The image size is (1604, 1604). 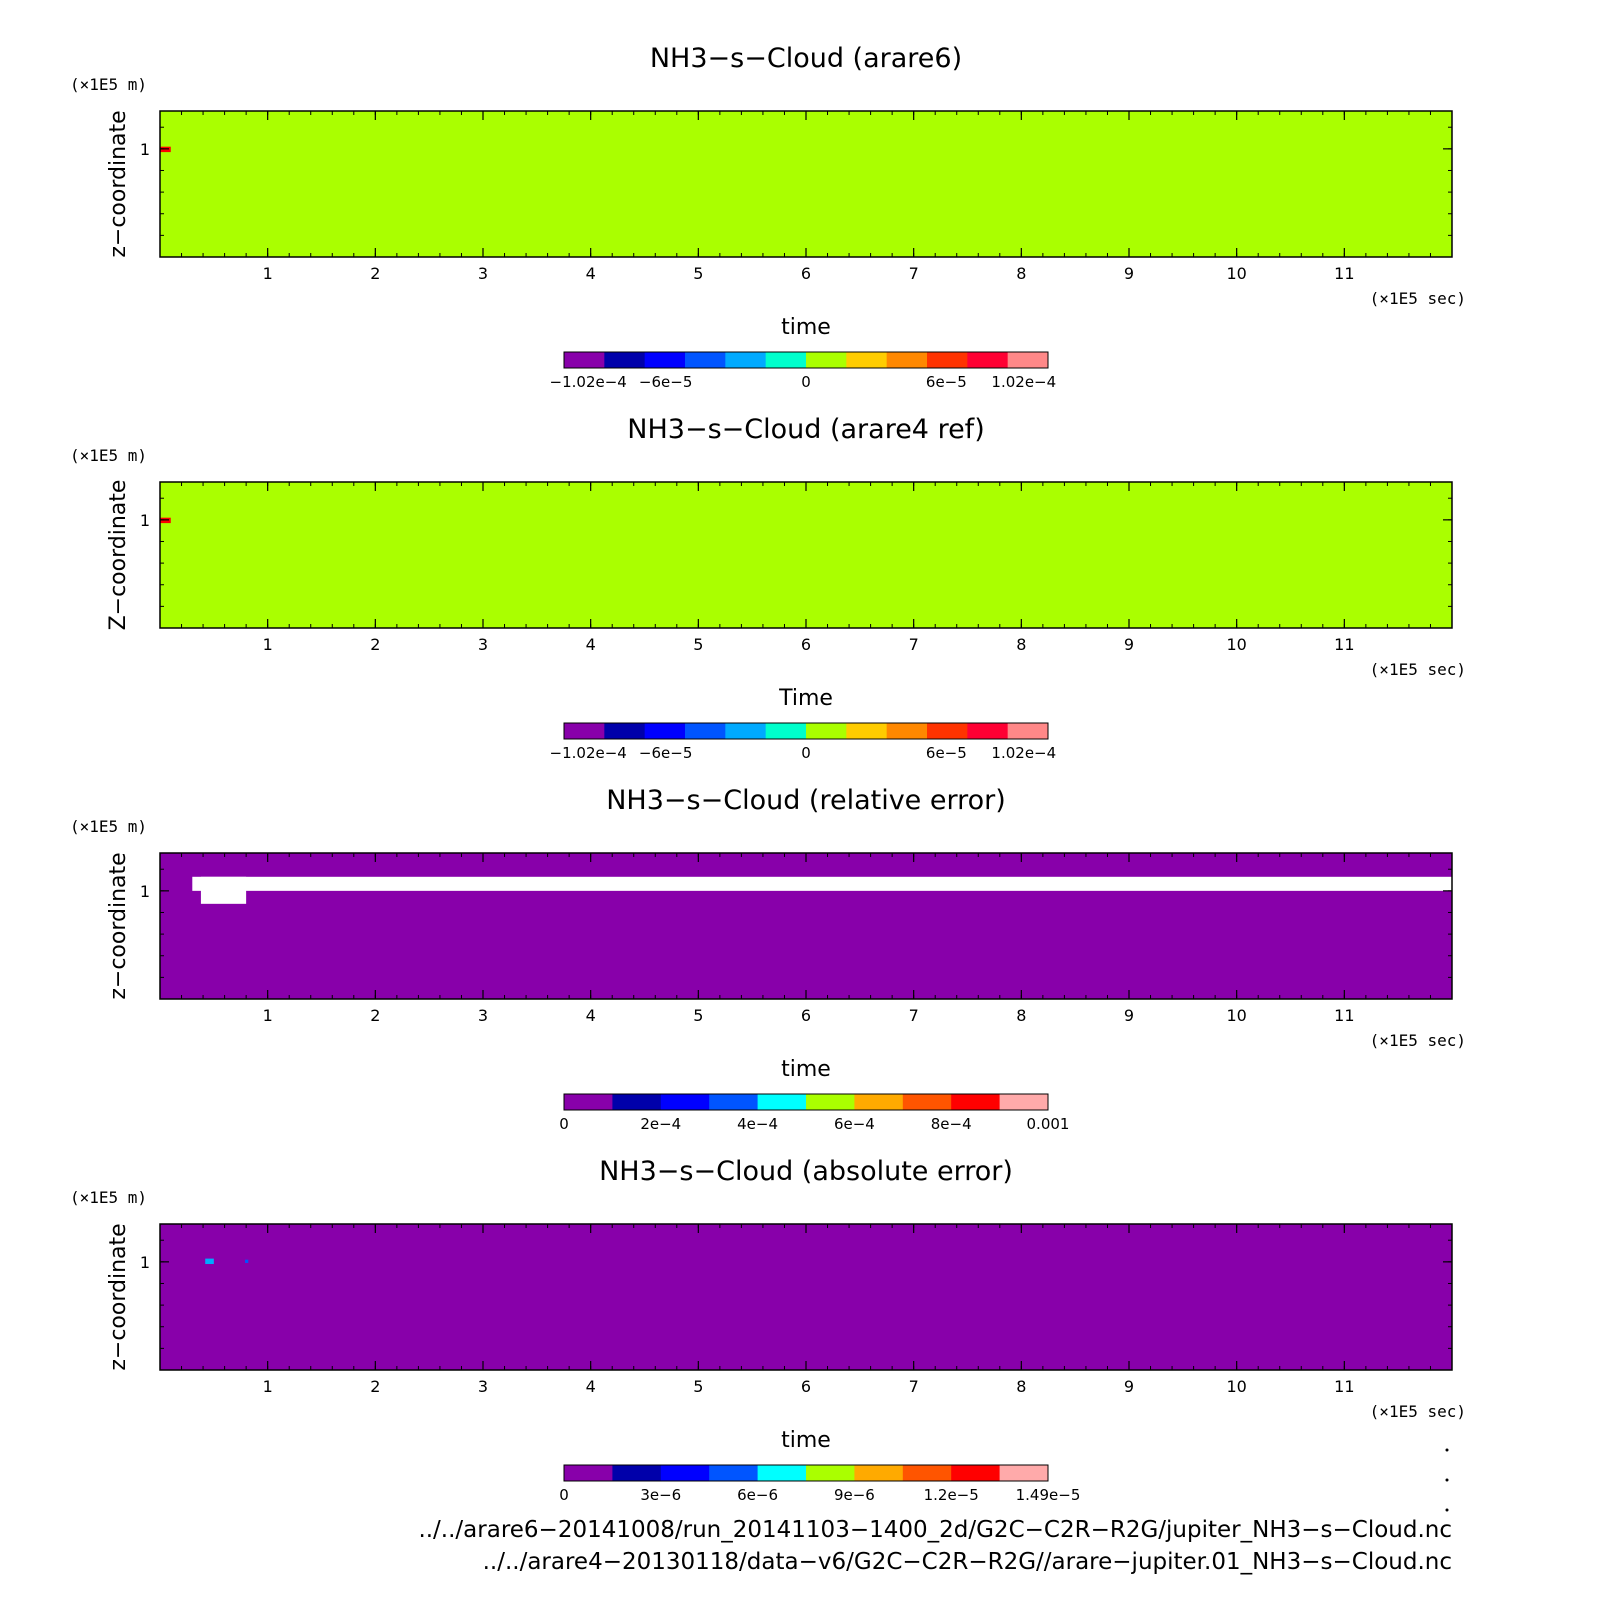 I want to click on colorbar-frame, so click(x=806, y=360).